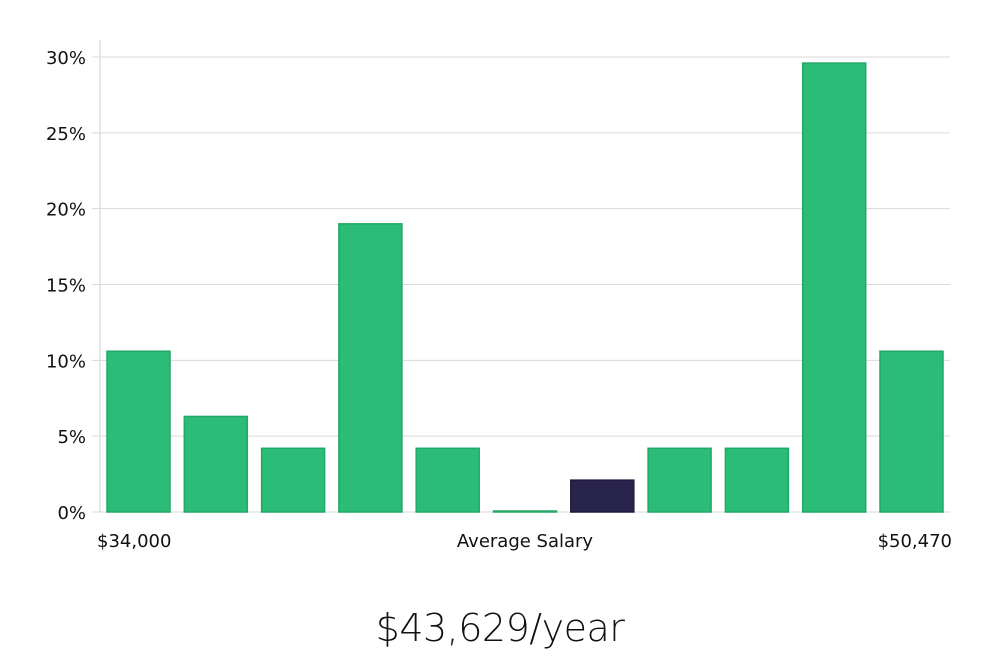 The image size is (1000, 660). I want to click on y-tick-label: 30%, so click(66, 58).